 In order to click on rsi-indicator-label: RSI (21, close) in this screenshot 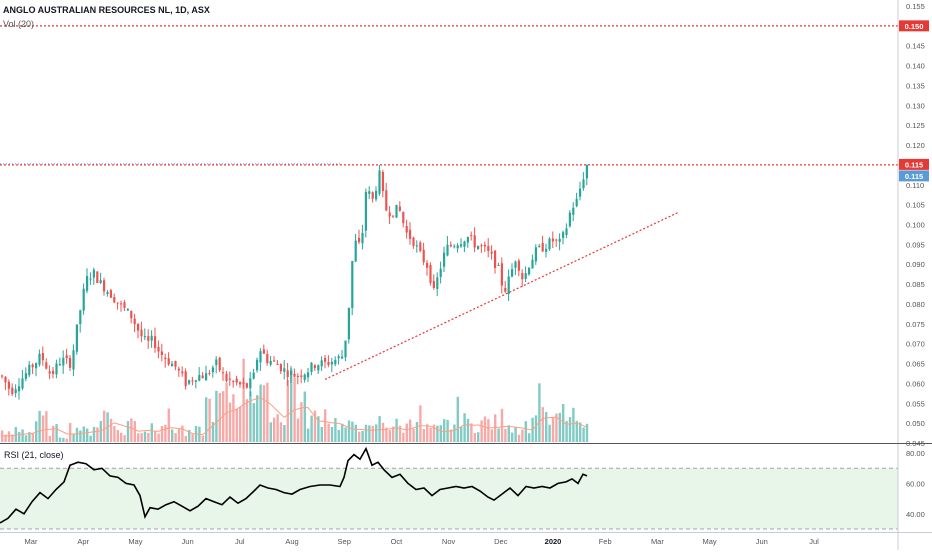, I will do `click(34, 455)`.